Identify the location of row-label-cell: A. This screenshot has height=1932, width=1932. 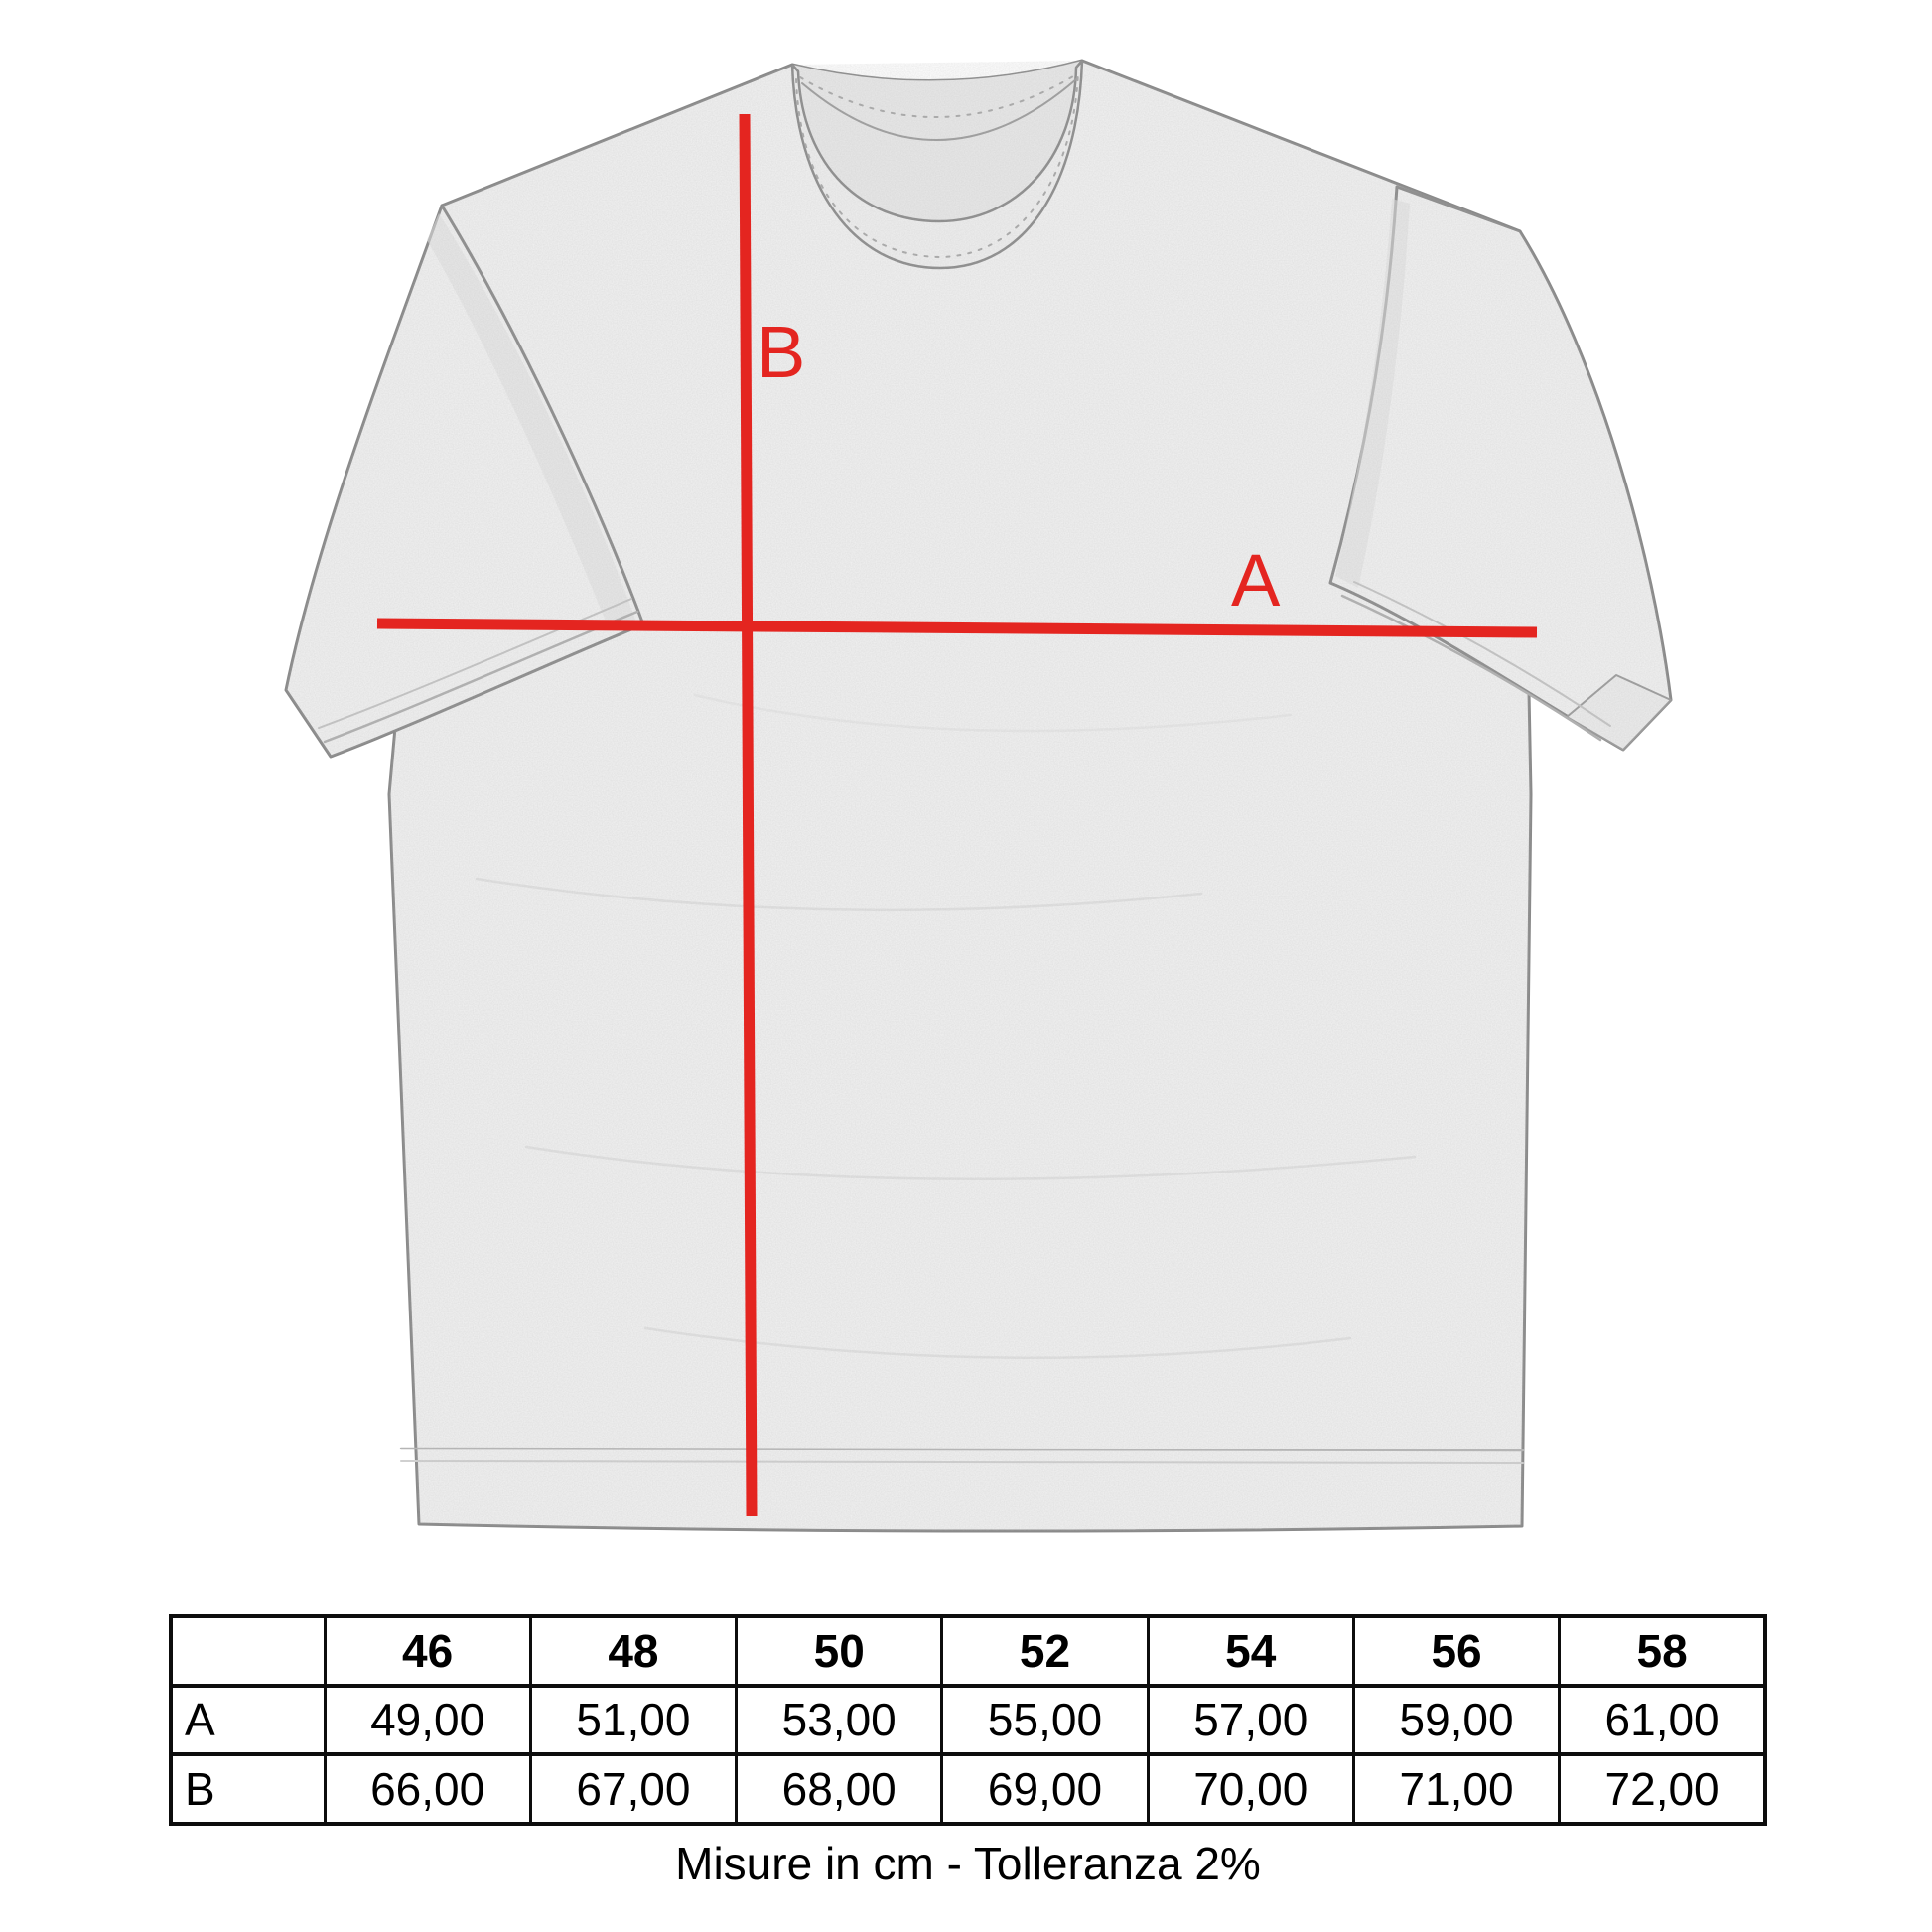
(248, 1720).